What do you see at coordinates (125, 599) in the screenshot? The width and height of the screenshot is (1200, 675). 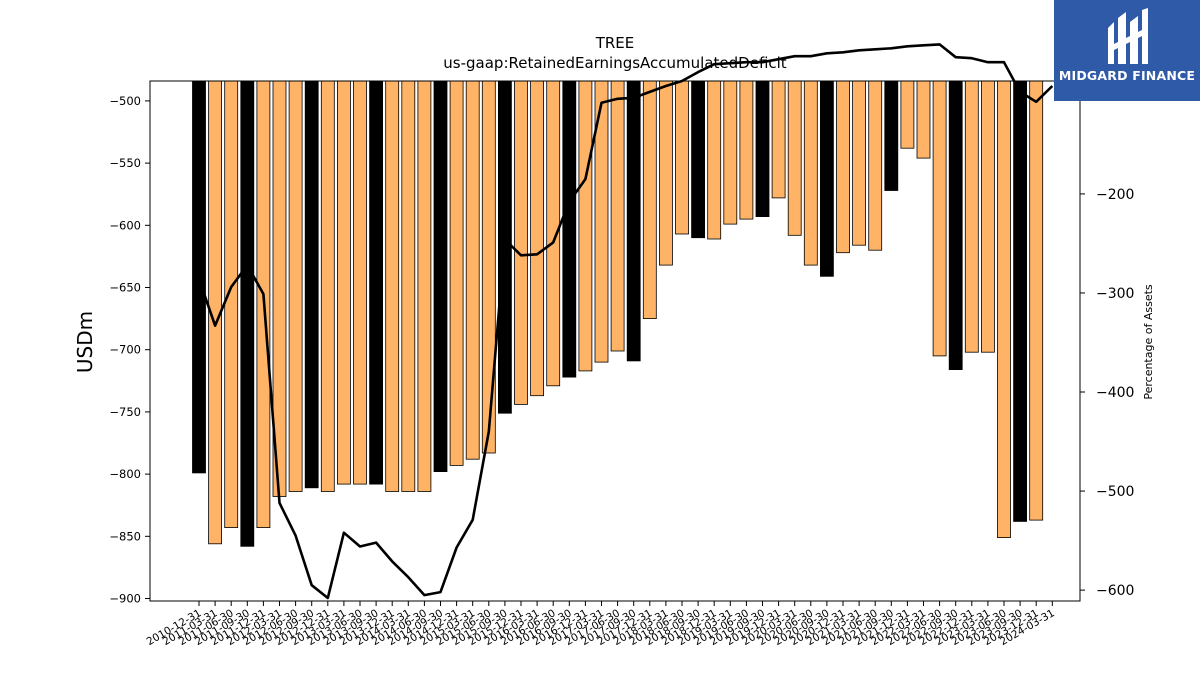 I see `y-tick-label: −900` at bounding box center [125, 599].